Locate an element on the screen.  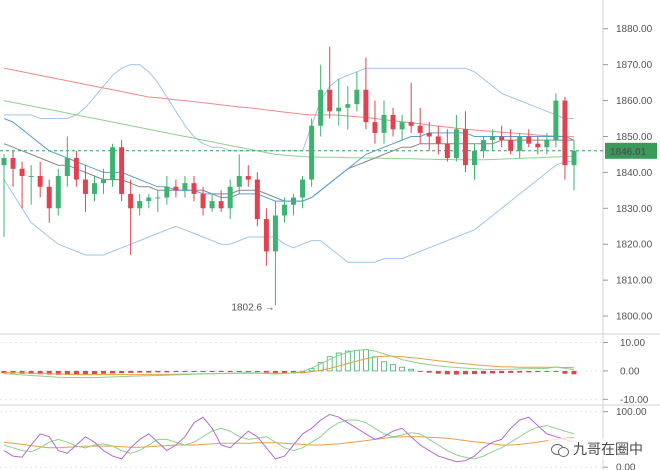
price-tick-label: 1870.00 is located at coordinates (634, 65).